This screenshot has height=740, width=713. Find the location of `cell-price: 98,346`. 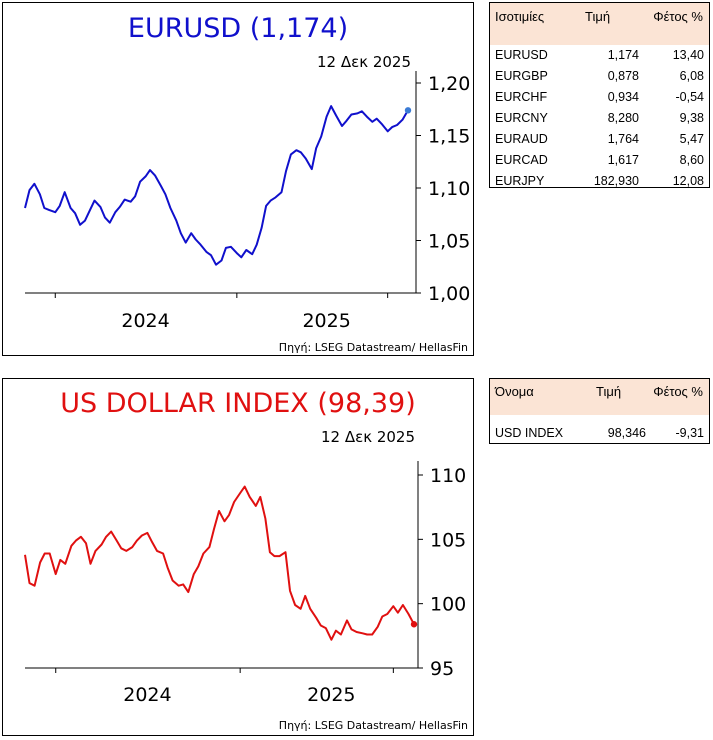

cell-price: 98,346 is located at coordinates (626, 433).